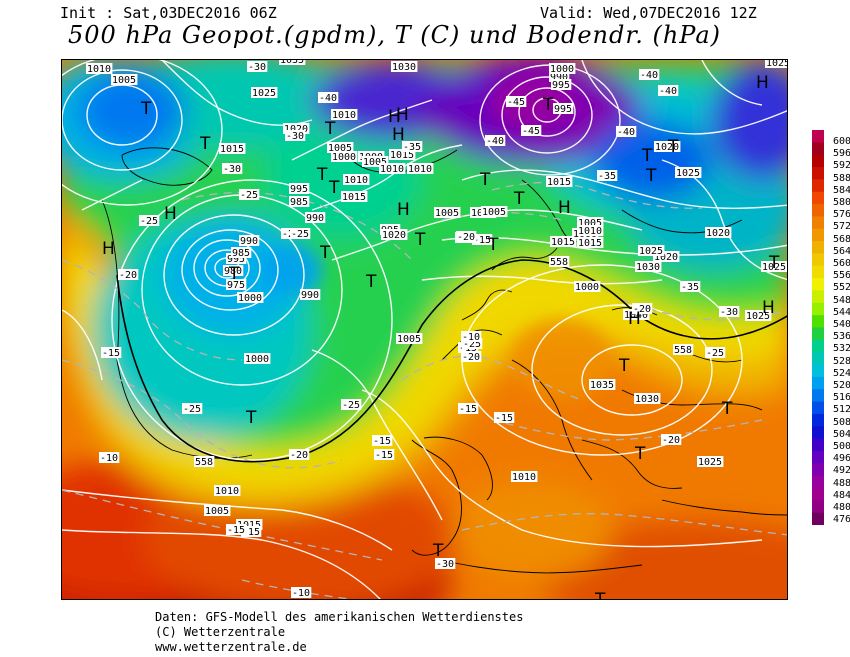 The height and width of the screenshot is (657, 850). I want to click on color-scale-label: 512, so click(841, 410).